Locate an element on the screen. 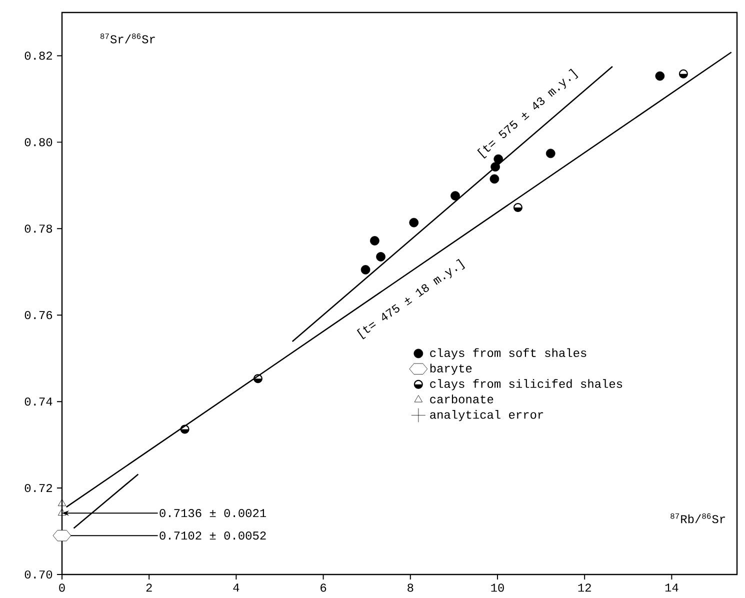 The height and width of the screenshot is (598, 745). y-tick-label: 0.80 is located at coordinates (38, 142).